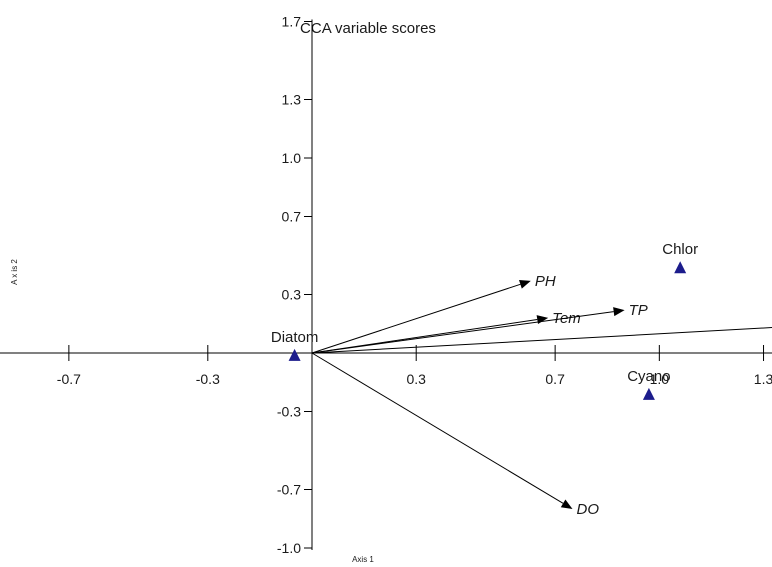  What do you see at coordinates (638, 310) in the screenshot?
I see `vector-label-tp: TP` at bounding box center [638, 310].